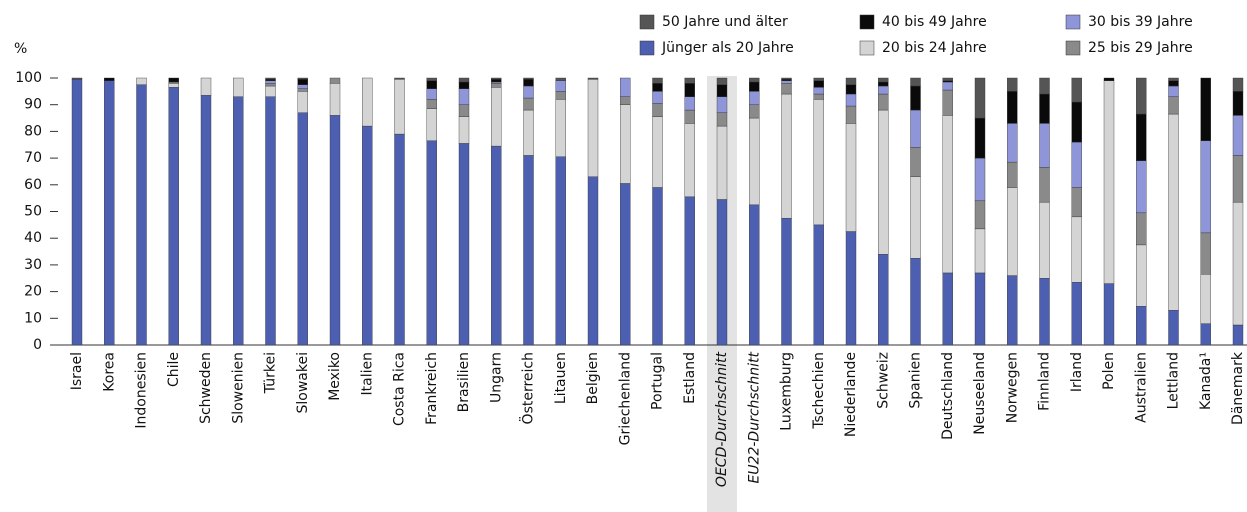 This screenshot has height=512, width=1247. I want to click on y-tick-label: 10, so click(33, 318).